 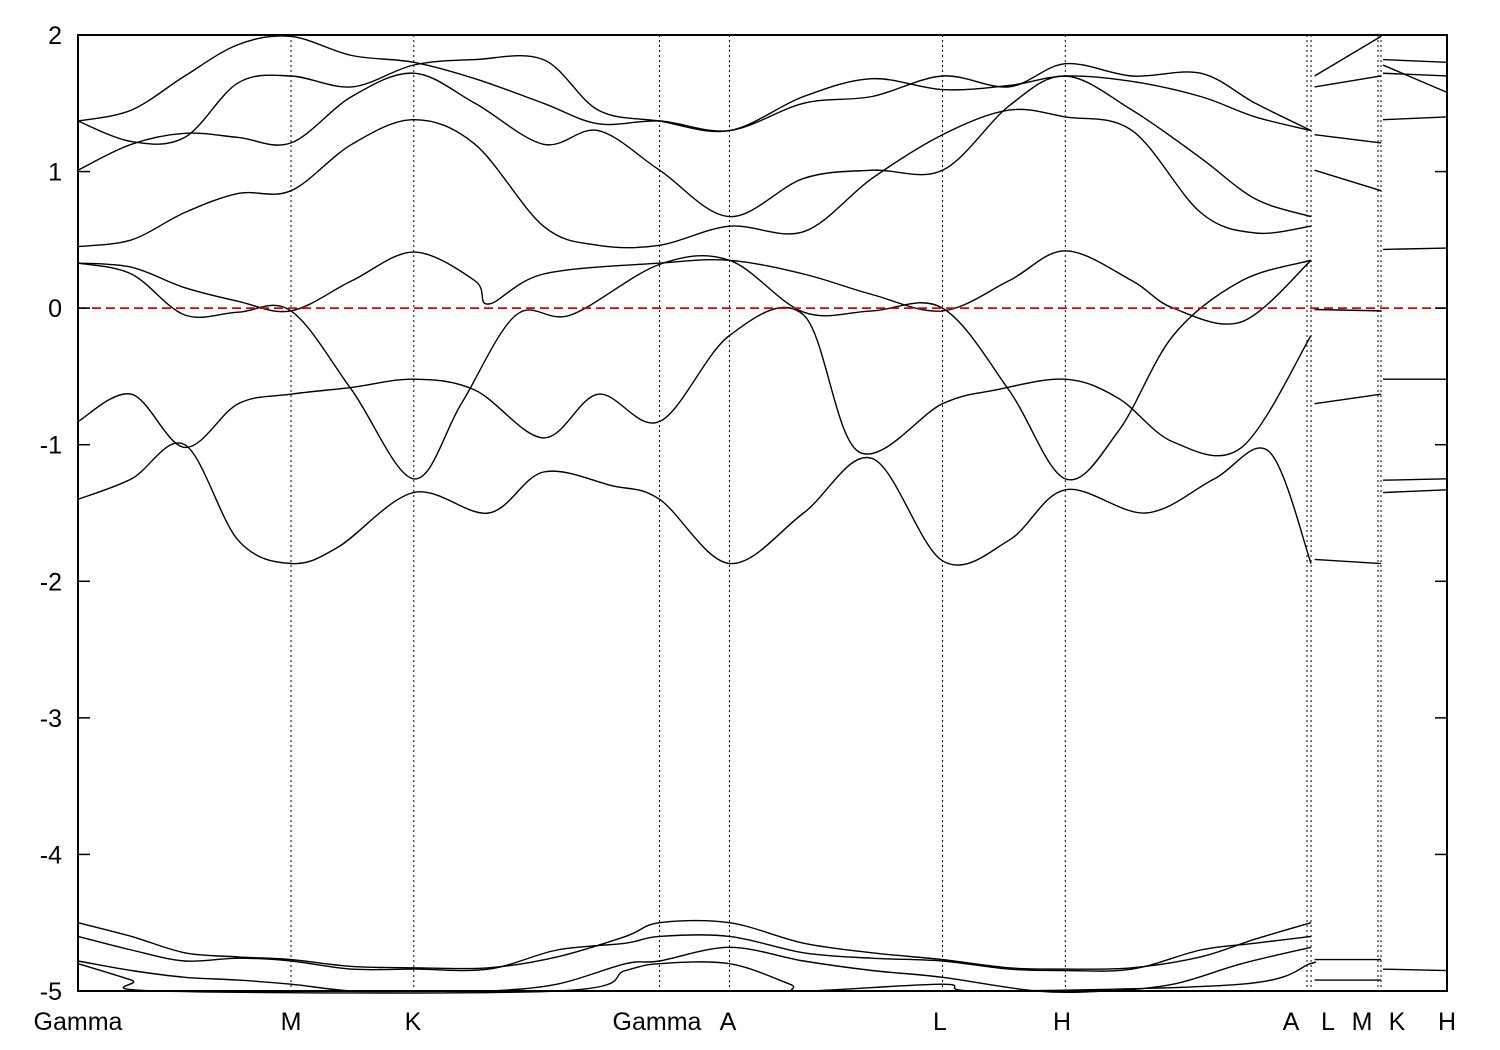 I want to click on y-tick-label: 0, so click(x=55, y=309).